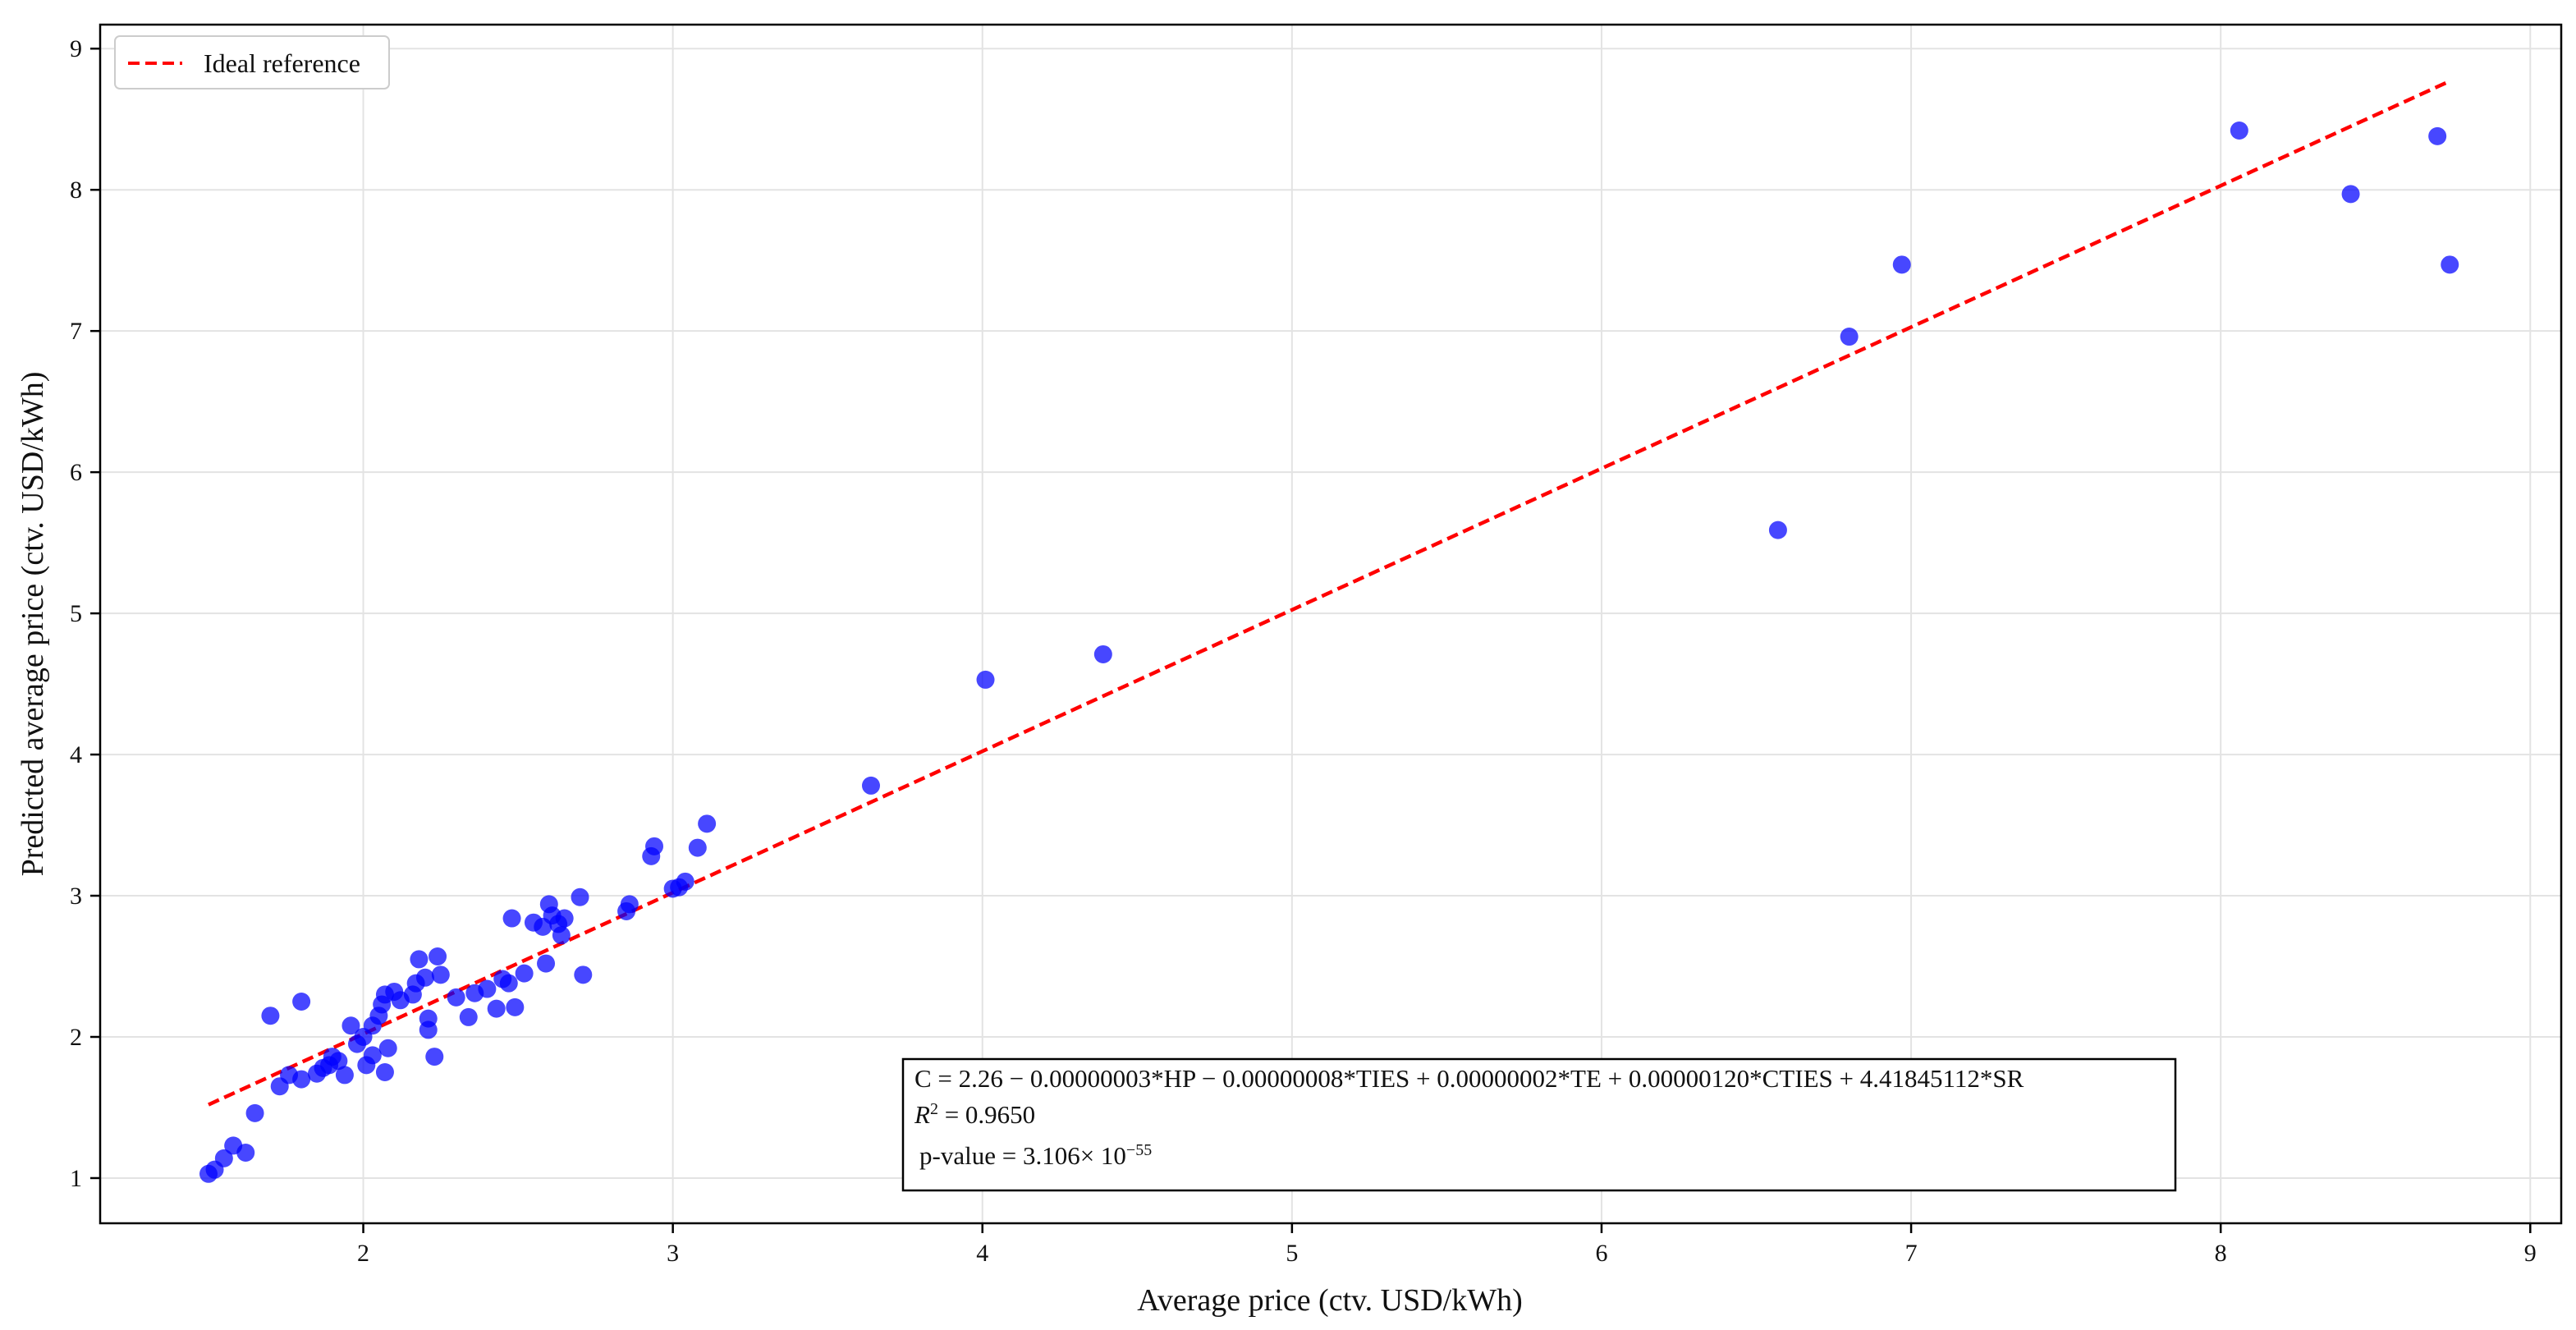 The height and width of the screenshot is (1330, 2576). I want to click on r-squared-value: = 0.9650, so click(987, 1114).